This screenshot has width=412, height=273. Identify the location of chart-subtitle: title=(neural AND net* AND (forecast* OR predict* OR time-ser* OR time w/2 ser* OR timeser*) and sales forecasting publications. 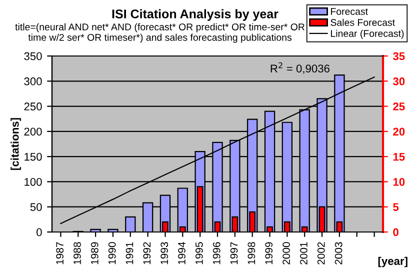
(159, 33).